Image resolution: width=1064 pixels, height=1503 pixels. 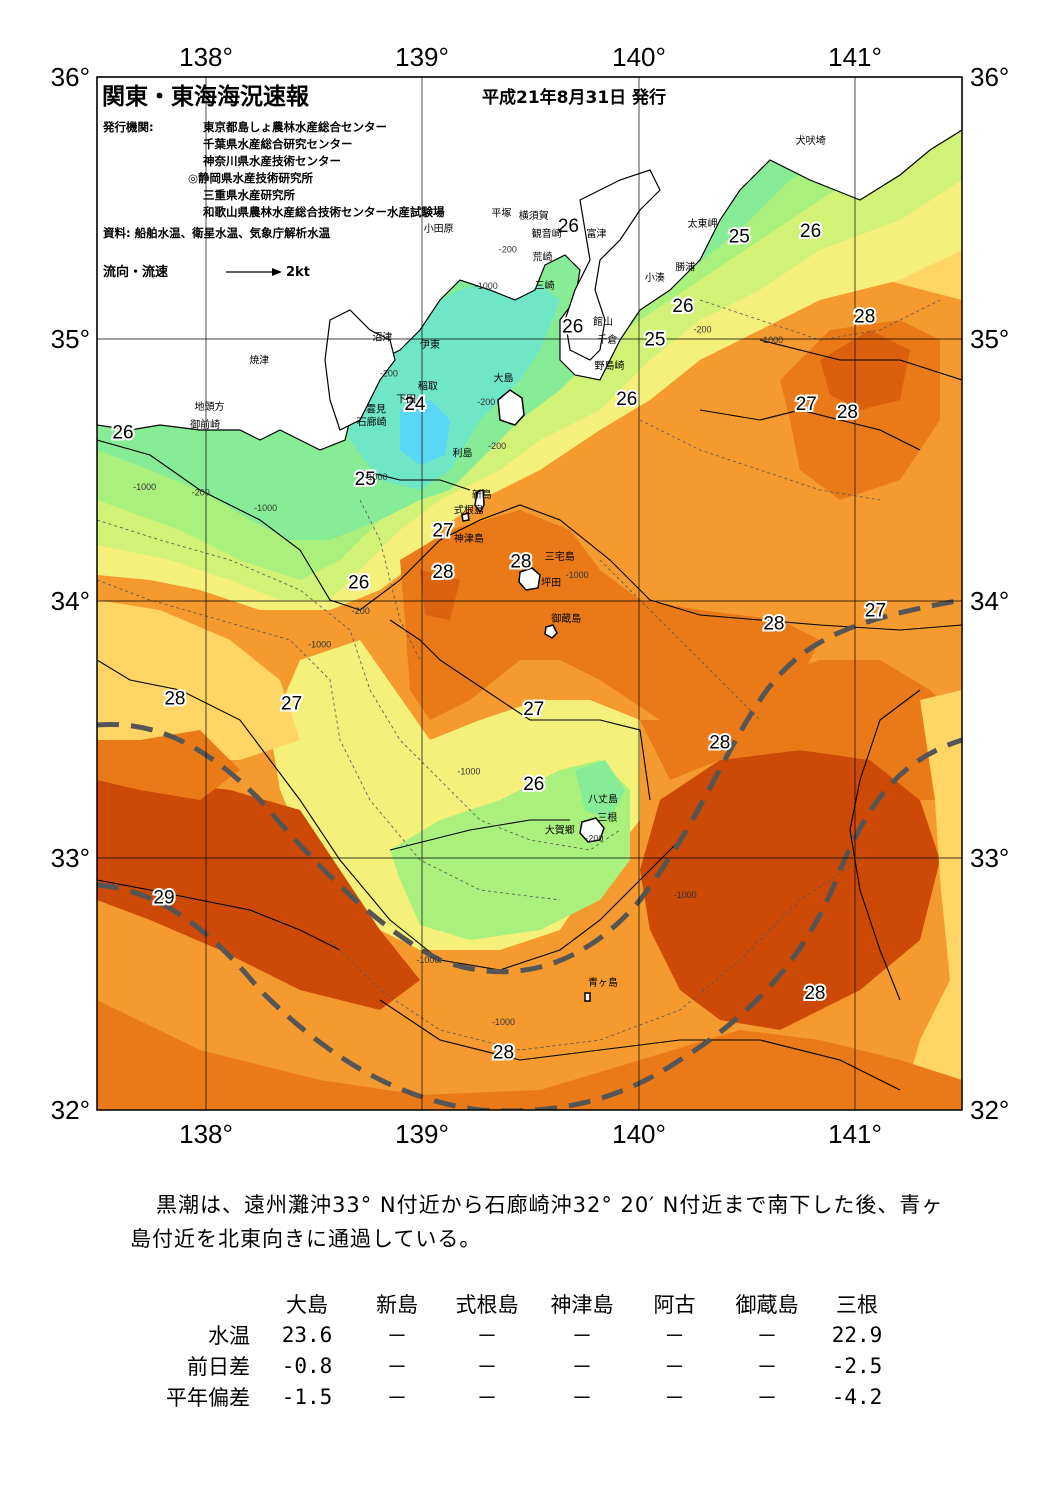 I want to click on publisher-label: 発行機関:, so click(x=128, y=127).